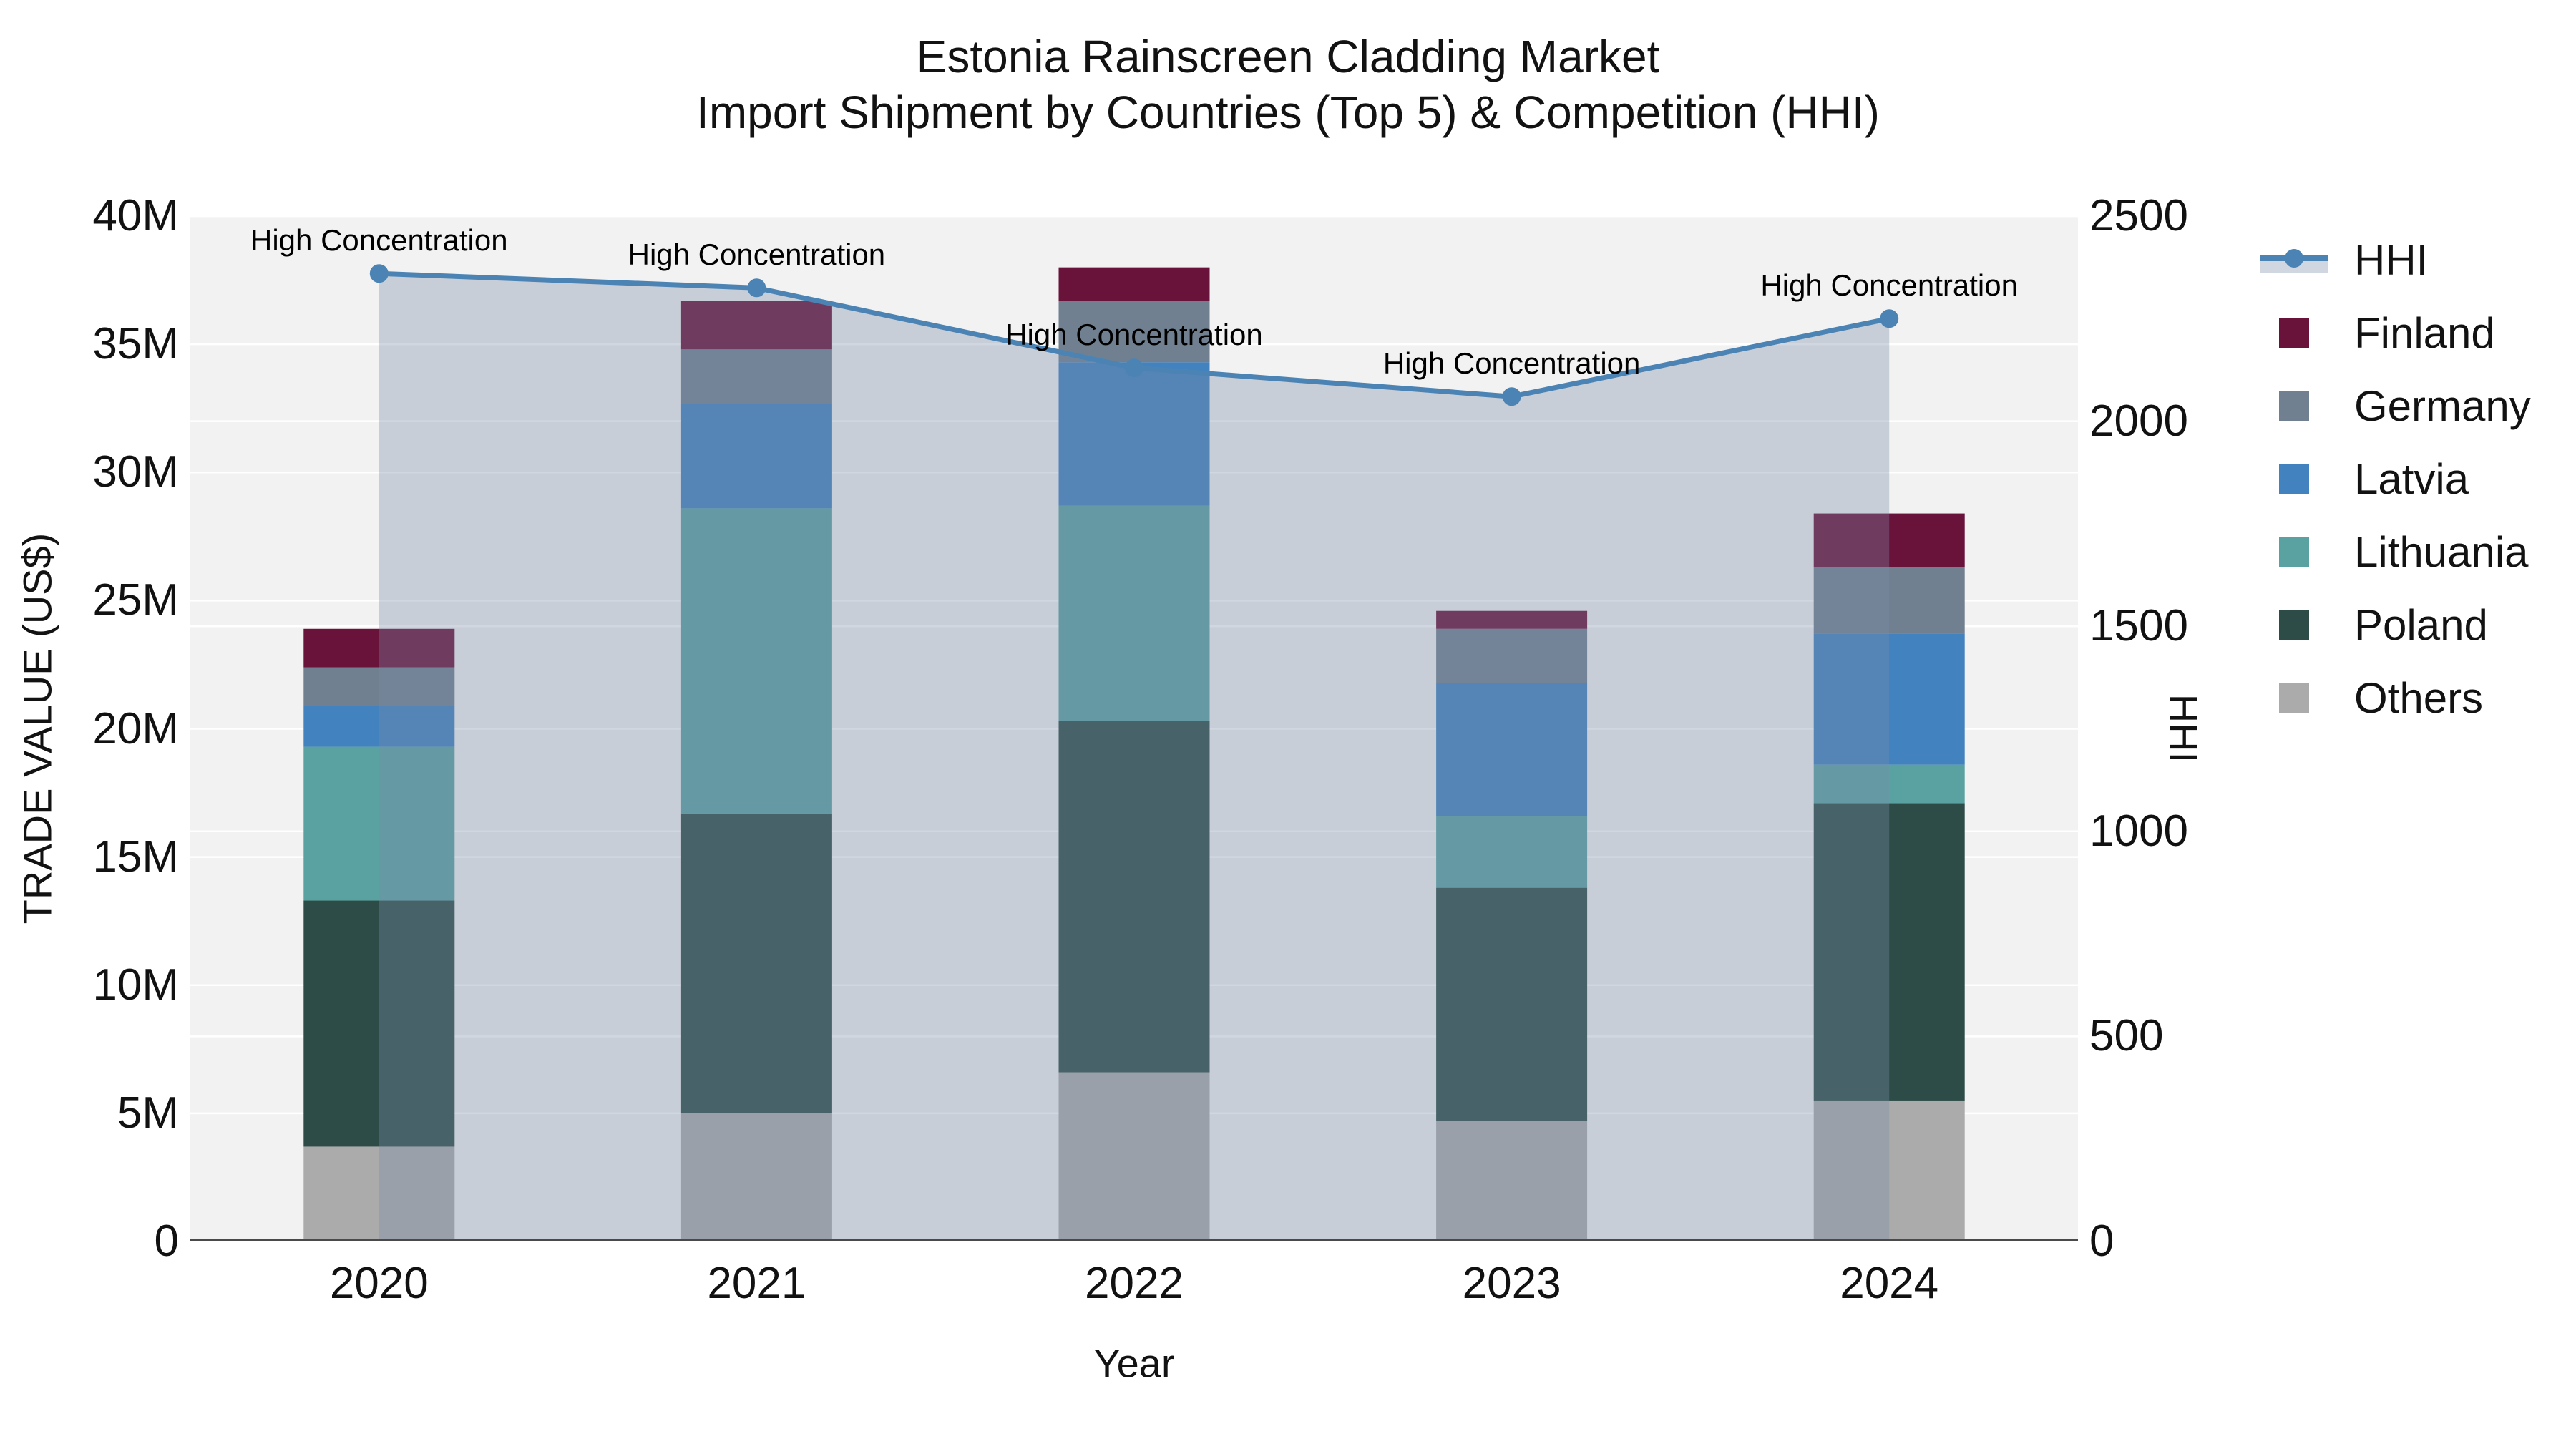 This screenshot has width=2576, height=1449. I want to click on bar-segment-finland-2021, so click(756, 325).